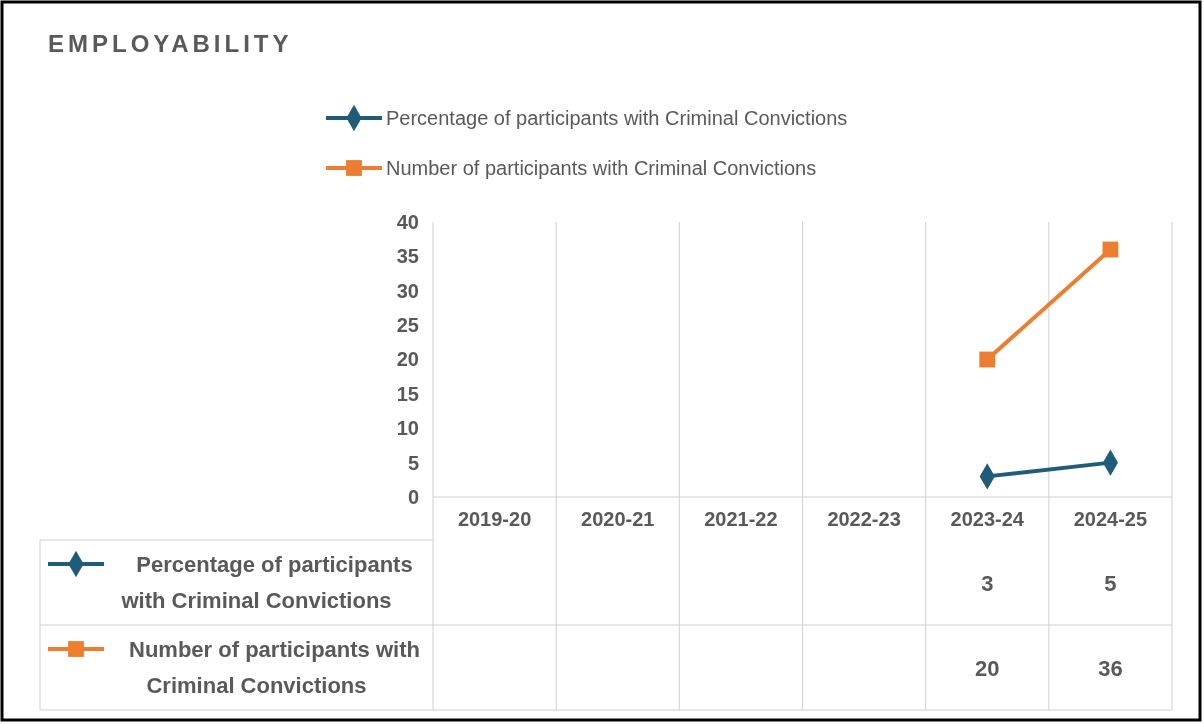 The image size is (1204, 724). What do you see at coordinates (407, 393) in the screenshot?
I see `y-tick-label: 15` at bounding box center [407, 393].